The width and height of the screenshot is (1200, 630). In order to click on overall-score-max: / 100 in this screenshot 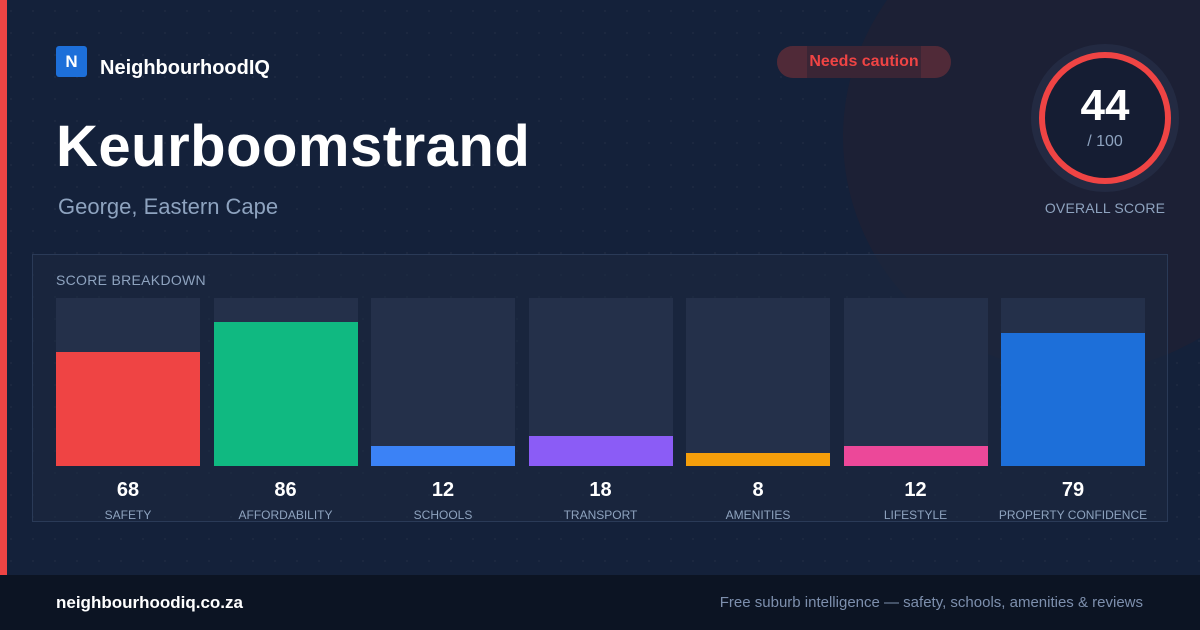, I will do `click(1105, 141)`.